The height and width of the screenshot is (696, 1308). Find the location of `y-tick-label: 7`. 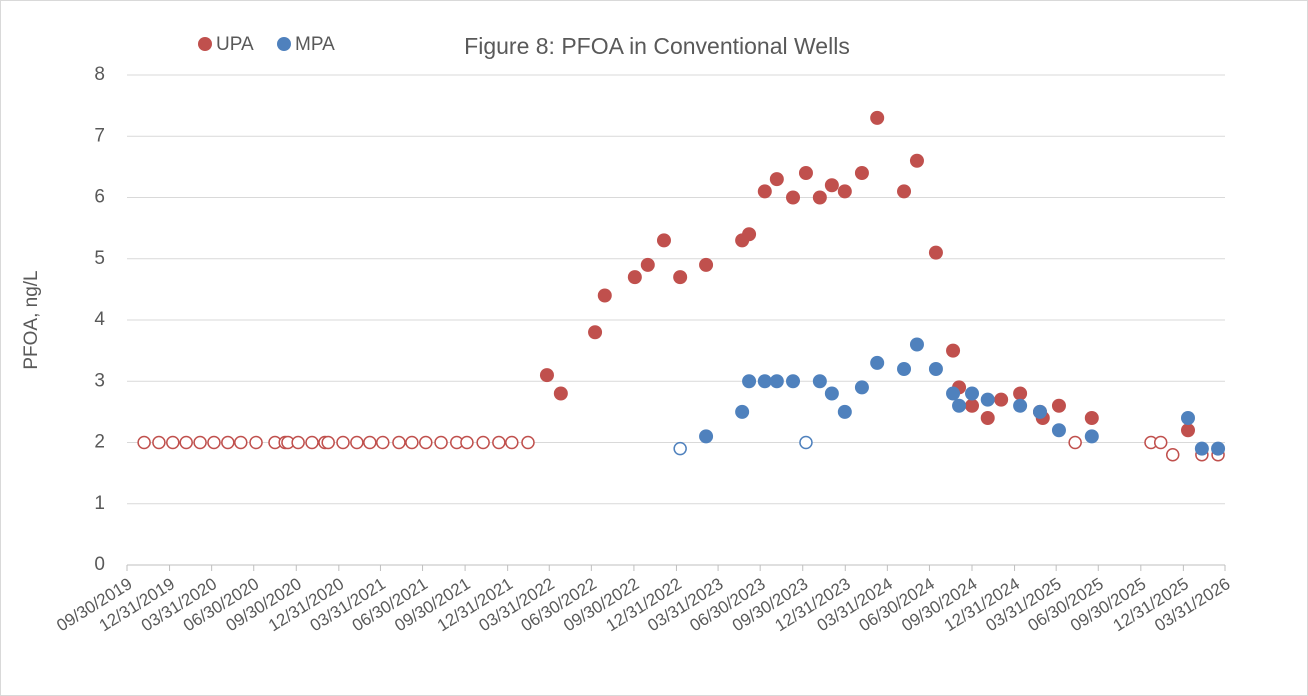

y-tick-label: 7 is located at coordinates (99, 135).